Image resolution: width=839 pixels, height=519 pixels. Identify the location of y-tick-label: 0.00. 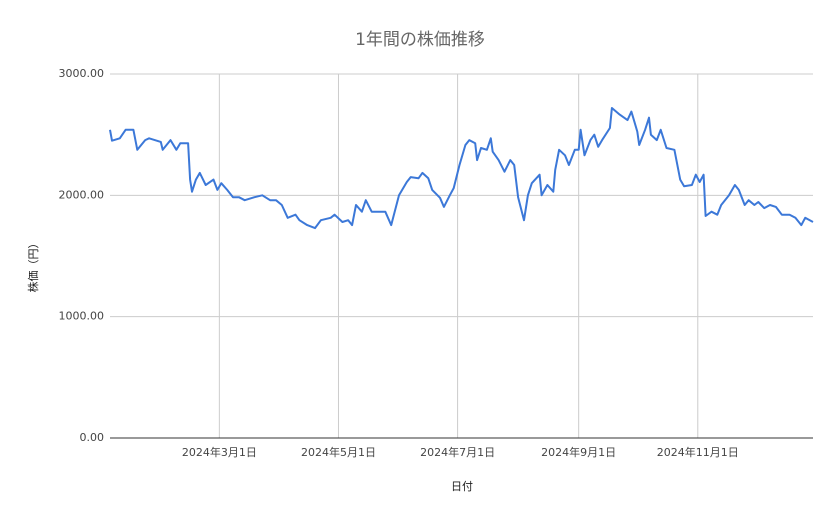
(92, 437).